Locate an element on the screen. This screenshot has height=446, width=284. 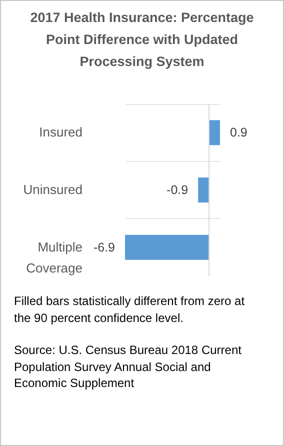
y-tick-label: Multiple Coverage is located at coordinates (54, 257).